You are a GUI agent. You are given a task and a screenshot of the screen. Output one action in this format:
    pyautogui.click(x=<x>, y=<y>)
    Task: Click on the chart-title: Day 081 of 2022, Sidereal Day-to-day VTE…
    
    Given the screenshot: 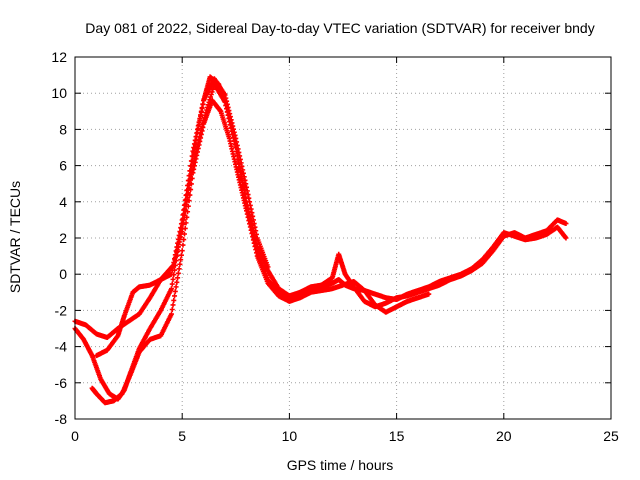 What is the action you would take?
    pyautogui.click(x=339, y=28)
    